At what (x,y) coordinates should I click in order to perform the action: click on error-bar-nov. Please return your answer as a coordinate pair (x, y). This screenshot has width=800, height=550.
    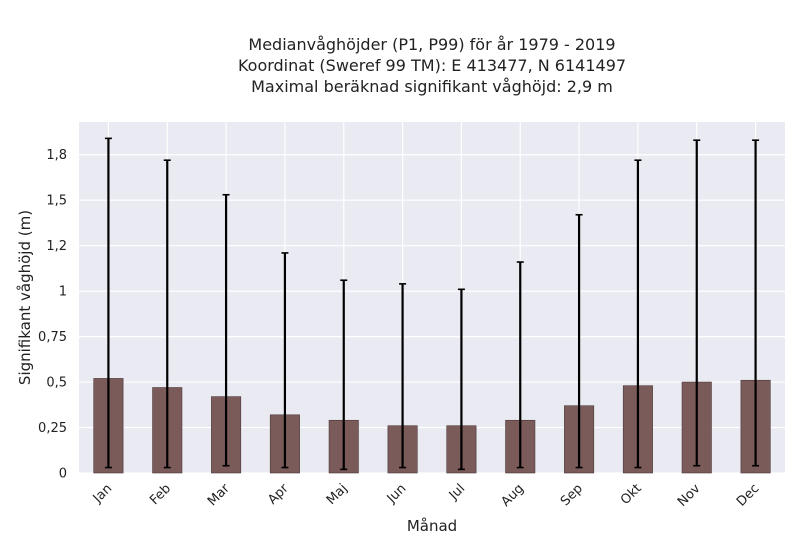
    Looking at the image, I should click on (697, 303).